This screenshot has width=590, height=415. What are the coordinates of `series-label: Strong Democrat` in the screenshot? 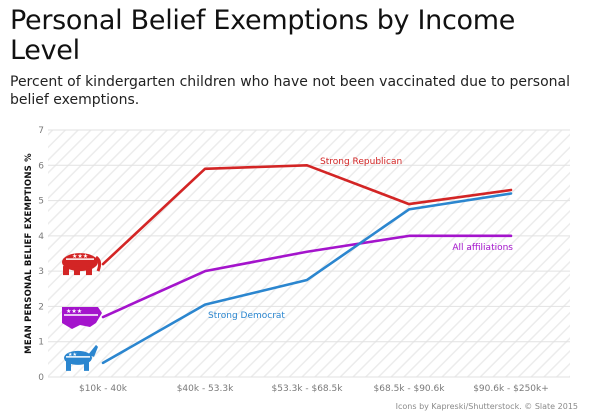 It's located at (246, 316).